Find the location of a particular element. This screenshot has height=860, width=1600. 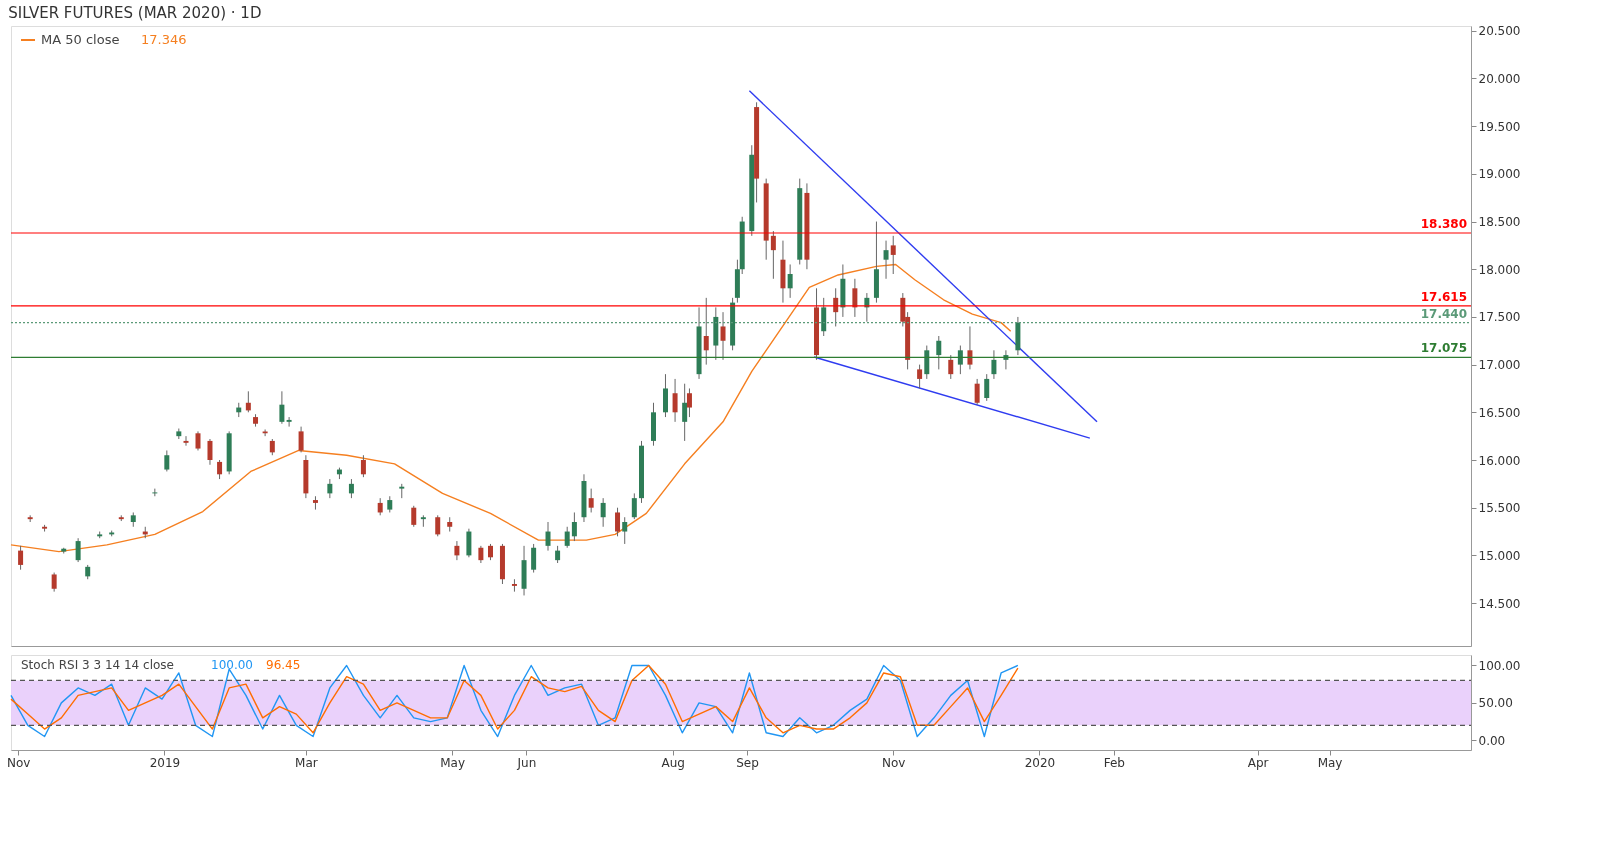

y-tick-label: 17.500 is located at coordinates (1499, 317).